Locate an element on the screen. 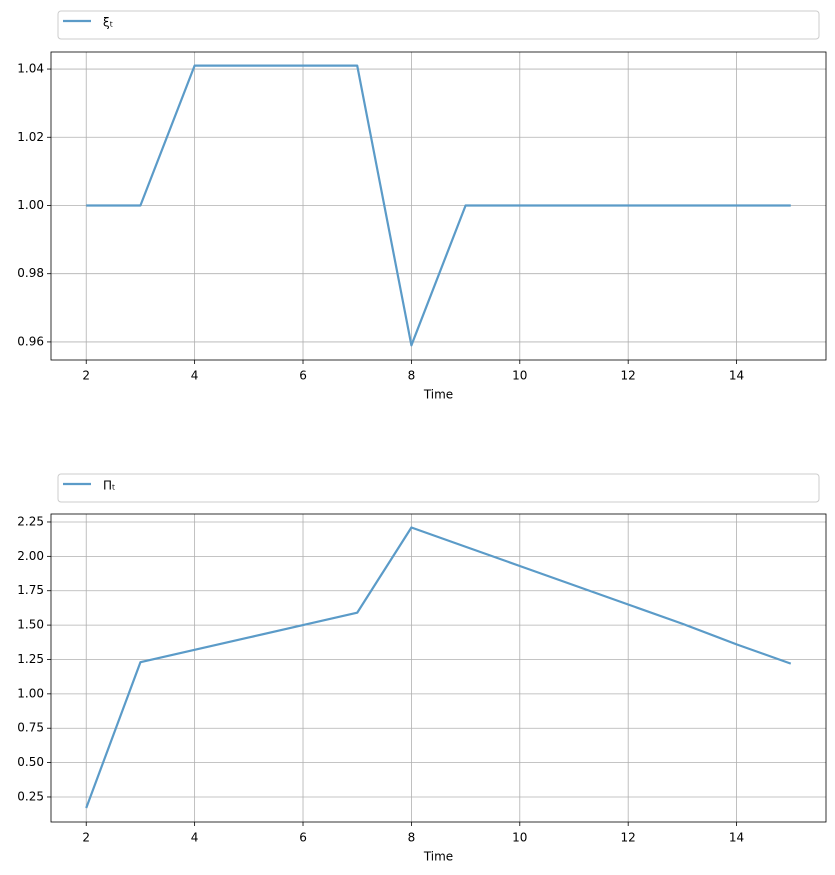 The height and width of the screenshot is (875, 835). y-tick-label: 2.00 is located at coordinates (30, 556).